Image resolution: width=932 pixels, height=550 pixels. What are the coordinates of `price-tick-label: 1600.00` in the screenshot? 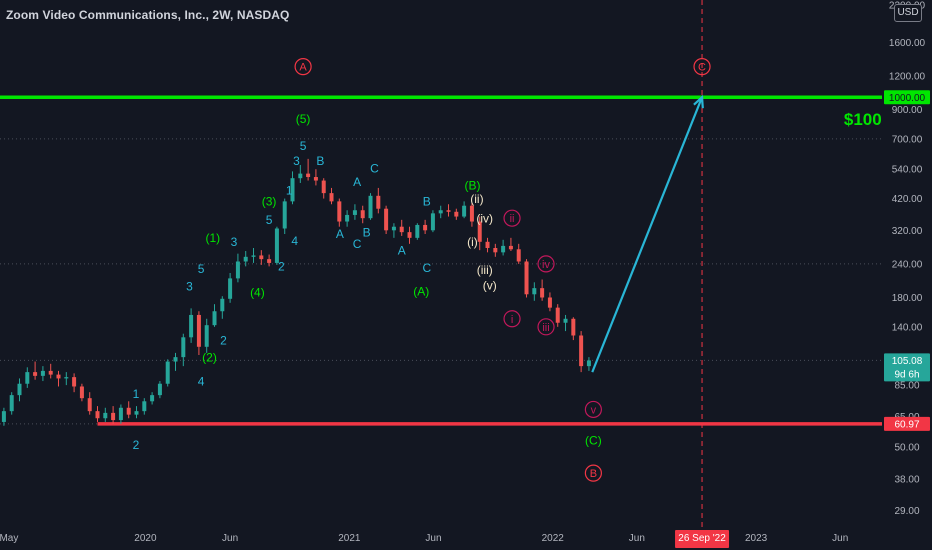 It's located at (907, 43).